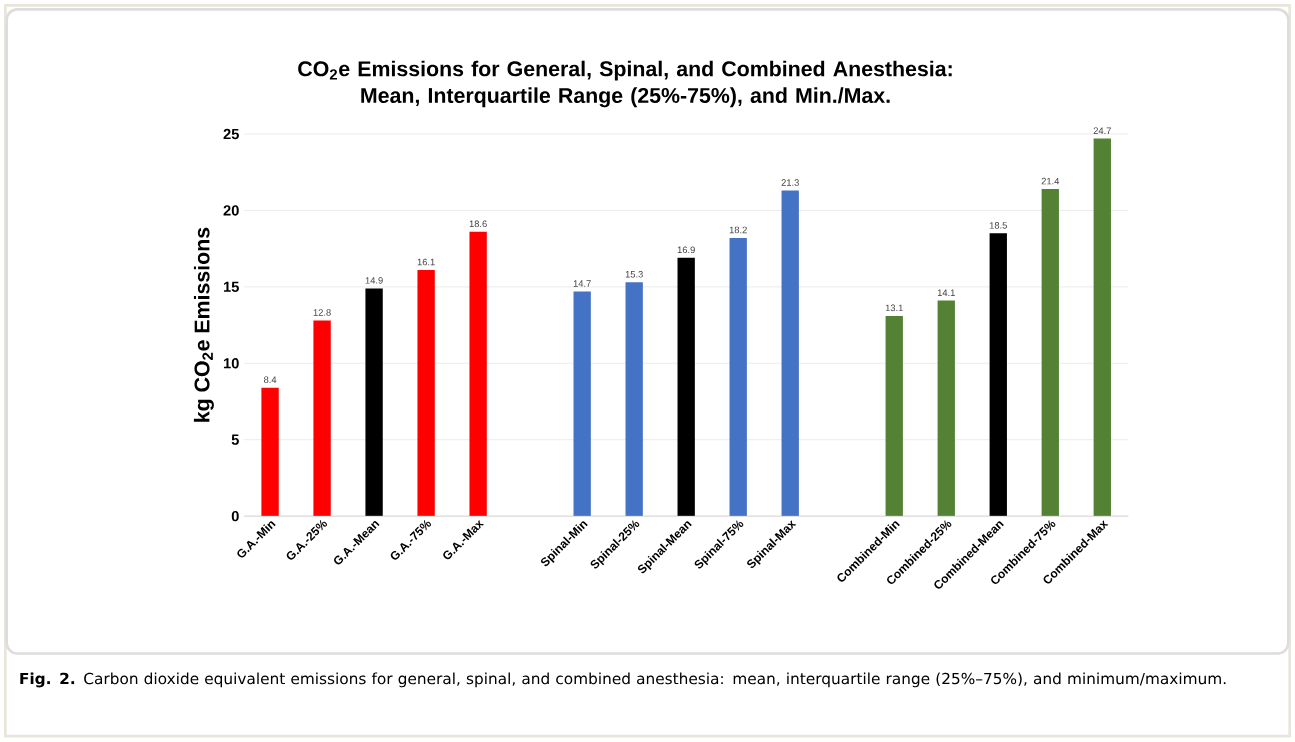 Image resolution: width=1295 pixels, height=742 pixels. I want to click on data-label: 14.7, so click(582, 283).